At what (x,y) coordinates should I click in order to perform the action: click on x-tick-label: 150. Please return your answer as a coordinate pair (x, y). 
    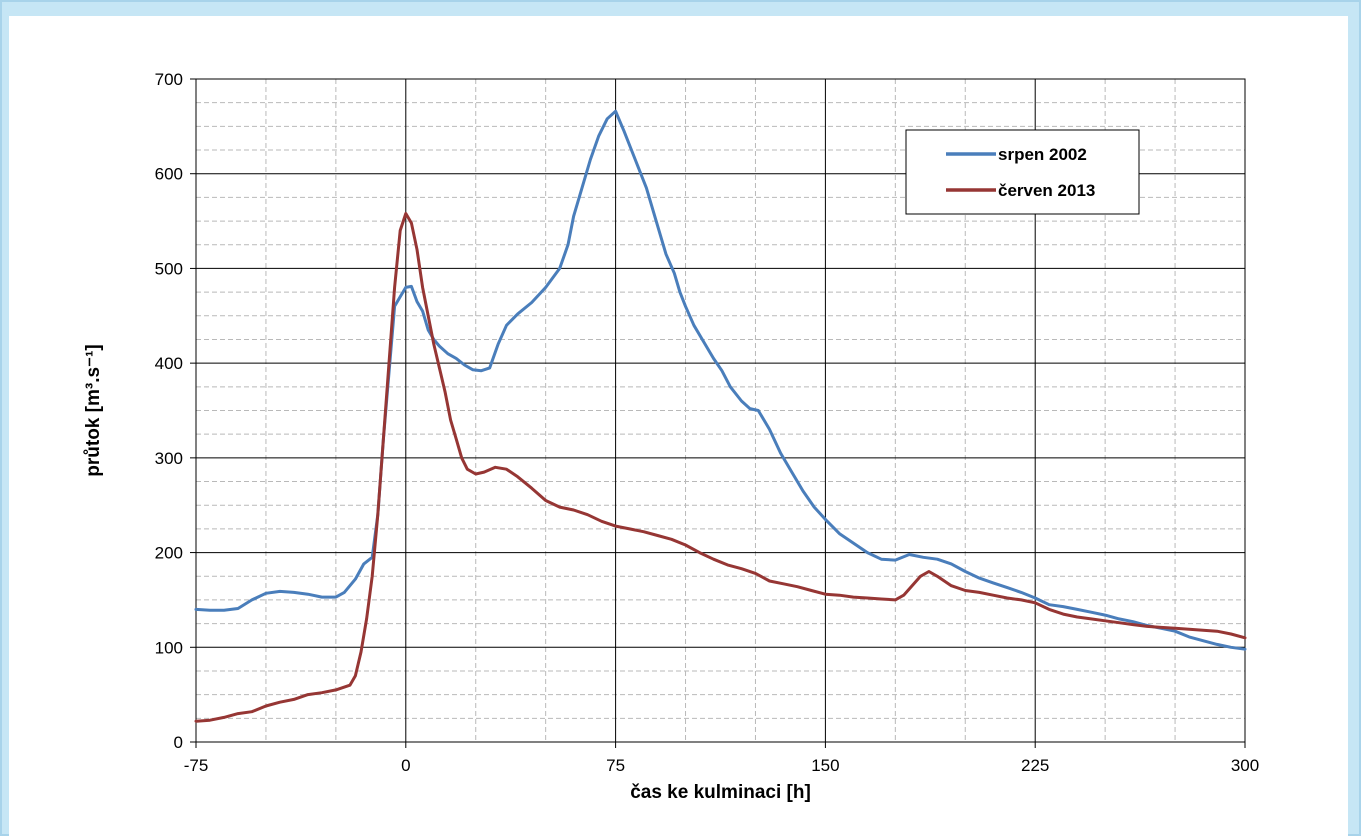
    Looking at the image, I should click on (825, 765).